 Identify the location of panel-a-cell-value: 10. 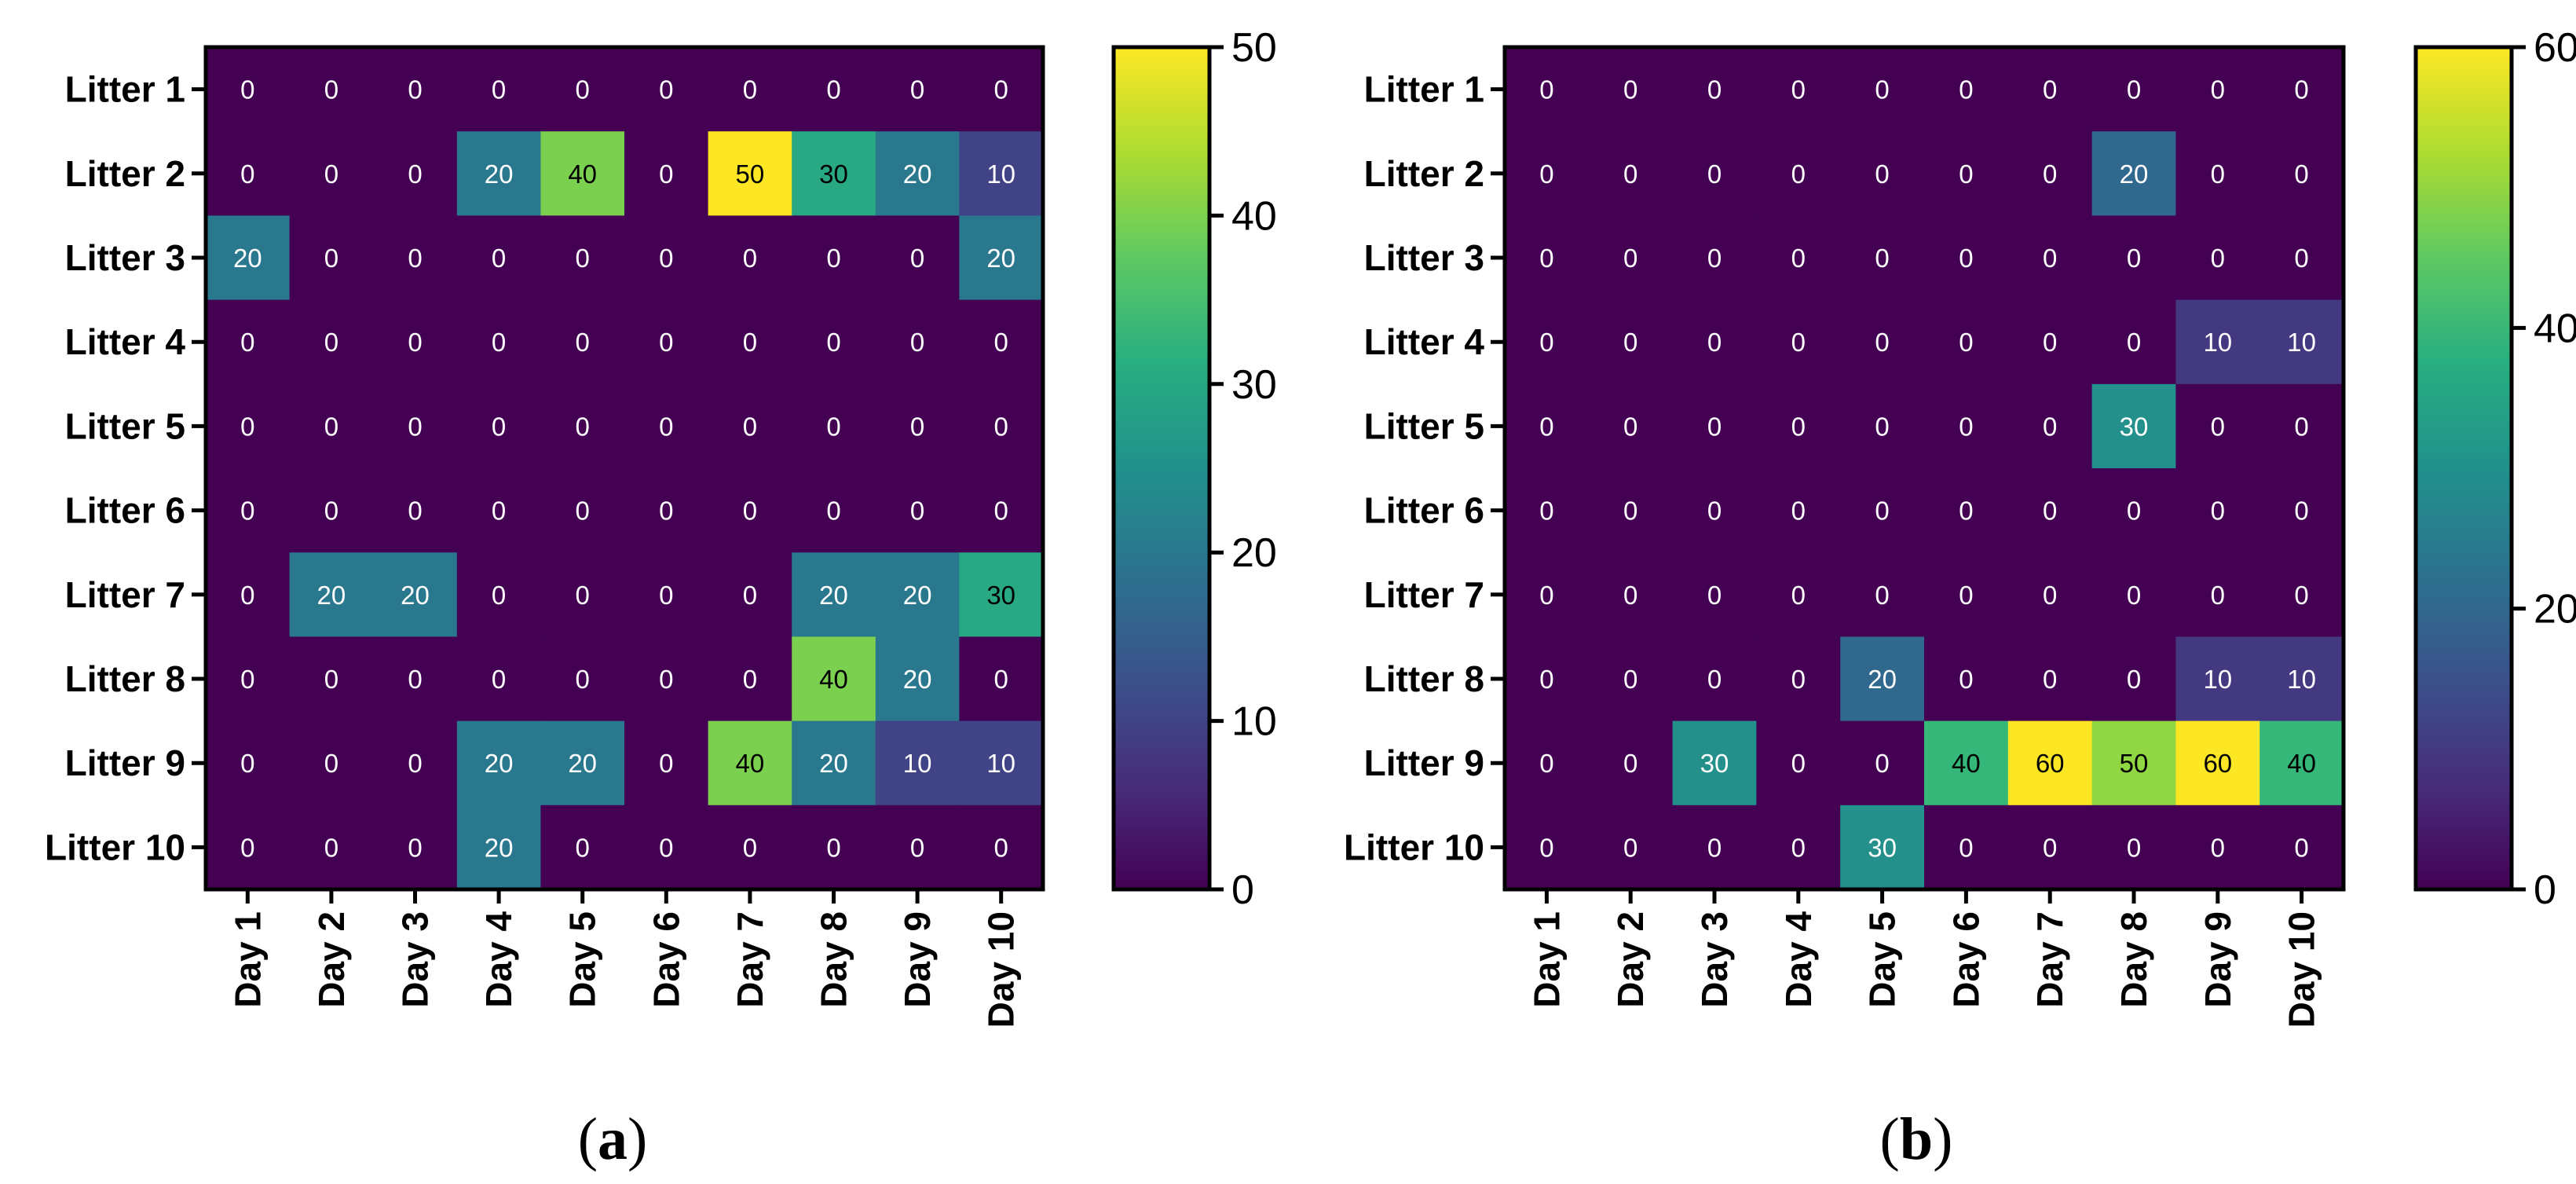
(918, 763).